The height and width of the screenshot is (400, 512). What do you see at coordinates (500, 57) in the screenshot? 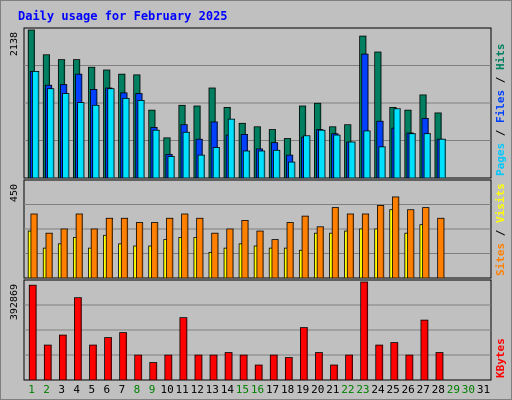
I see `legend-label-part: Hits` at bounding box center [500, 57].